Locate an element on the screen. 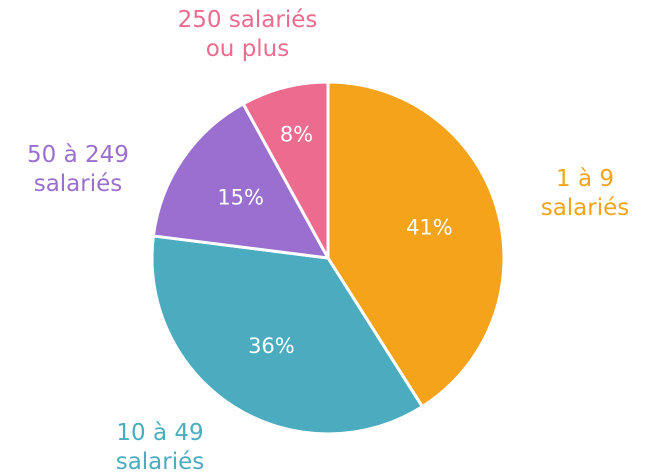 The height and width of the screenshot is (476, 648). category-label: 10 à 49 salariés is located at coordinates (160, 447).